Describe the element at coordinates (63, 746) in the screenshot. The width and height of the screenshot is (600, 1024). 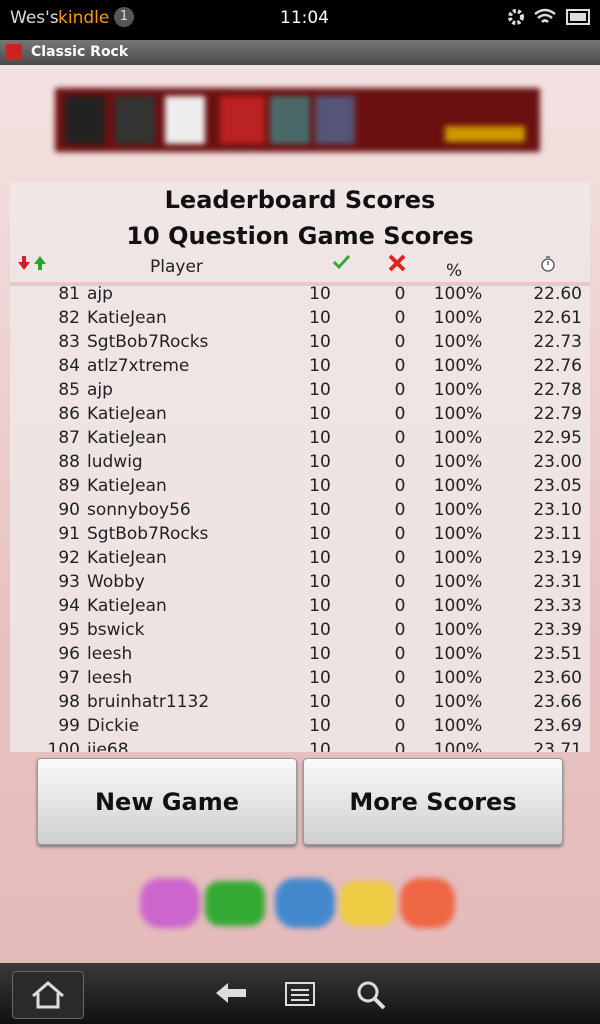
I see `rank: 100` at that location.